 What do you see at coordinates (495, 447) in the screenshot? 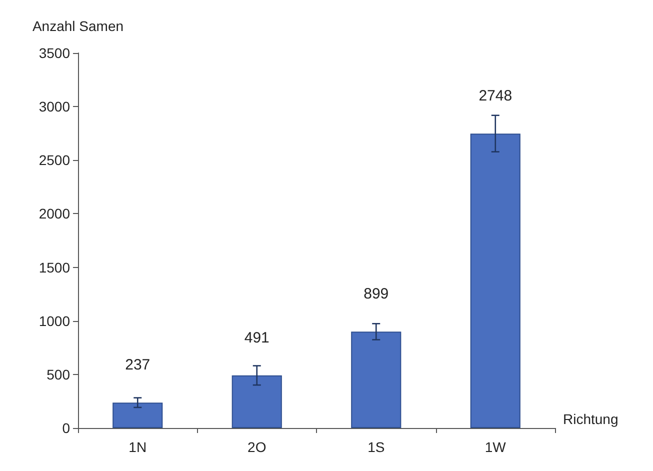
I see `x-tick-label: 1W` at bounding box center [495, 447].